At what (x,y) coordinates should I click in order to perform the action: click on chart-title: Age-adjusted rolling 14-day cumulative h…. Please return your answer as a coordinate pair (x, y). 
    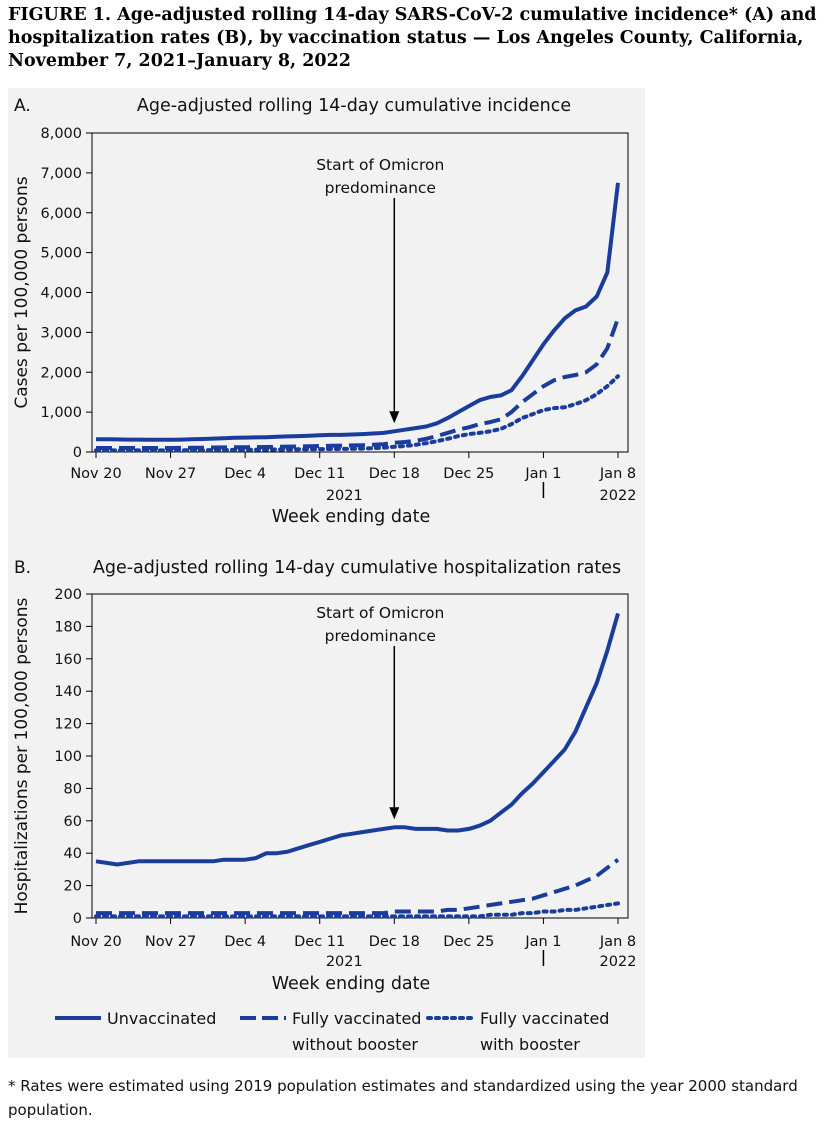
    Looking at the image, I should click on (357, 568).